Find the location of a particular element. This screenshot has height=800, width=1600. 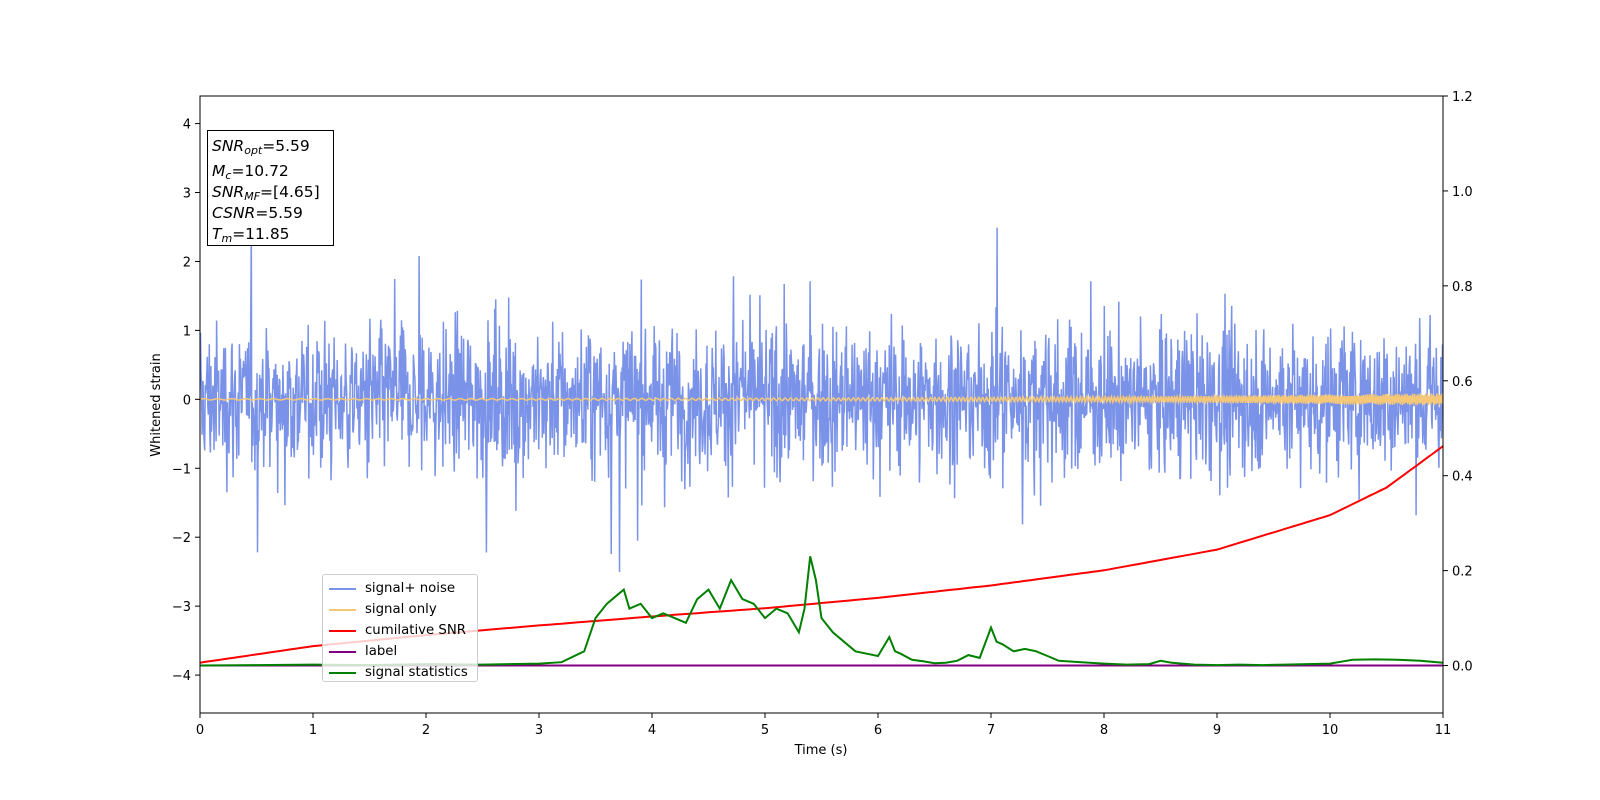

x-tick-label: 6 is located at coordinates (878, 730).